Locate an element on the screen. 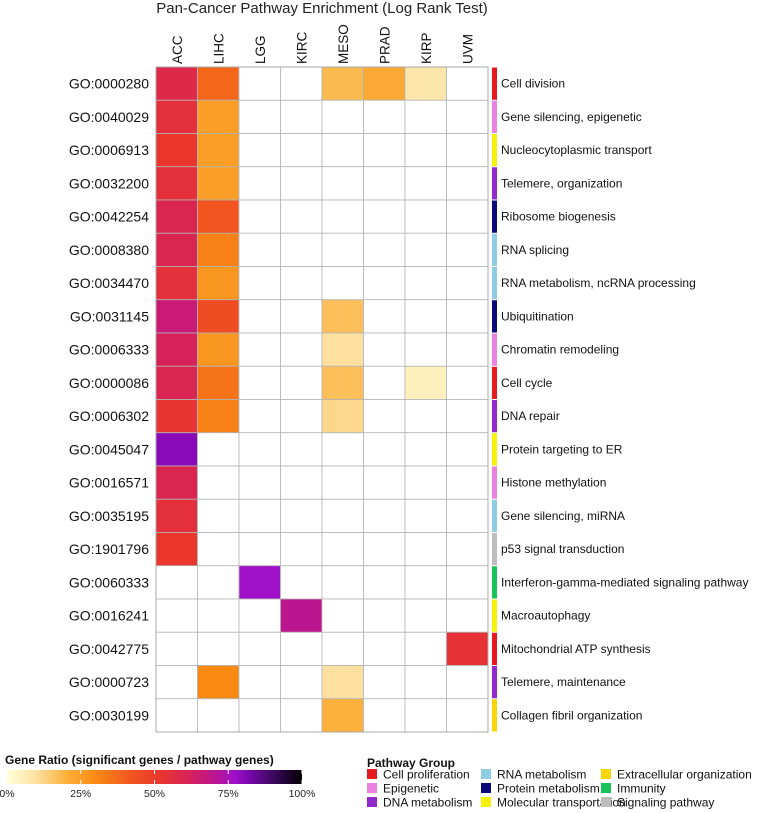 The width and height of the screenshot is (777, 813). pathway-description: Telemere, organization is located at coordinates (561, 183).